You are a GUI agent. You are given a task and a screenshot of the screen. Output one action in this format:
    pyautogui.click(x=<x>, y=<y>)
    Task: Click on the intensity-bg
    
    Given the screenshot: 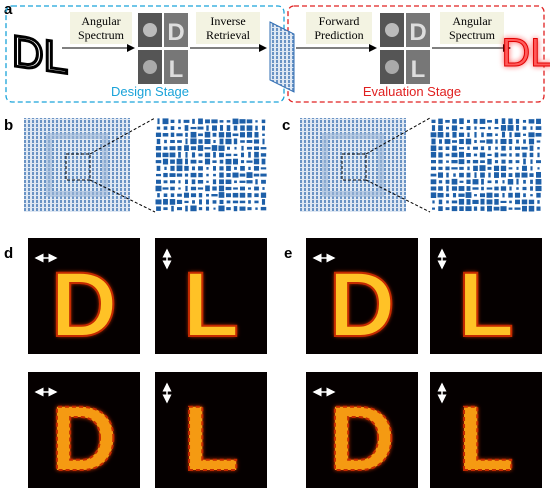 What is the action you would take?
    pyautogui.click(x=486, y=430)
    